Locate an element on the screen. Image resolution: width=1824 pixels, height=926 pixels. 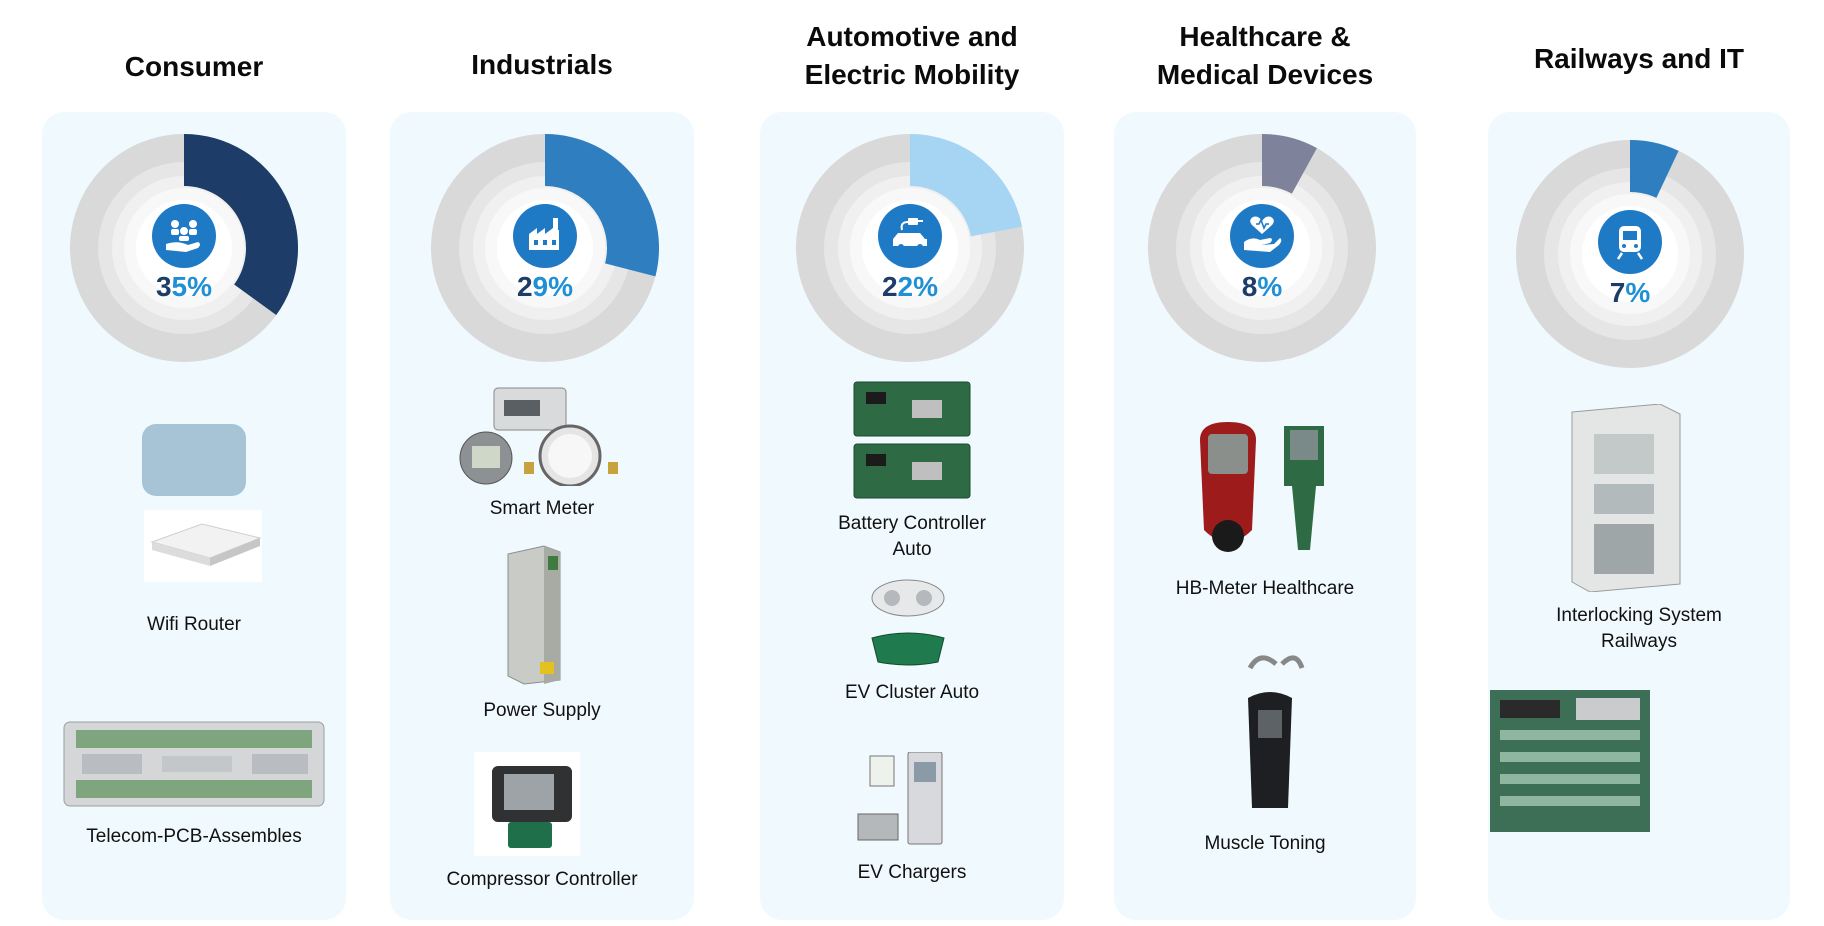
donut-chart: 29% is located at coordinates (545, 248).